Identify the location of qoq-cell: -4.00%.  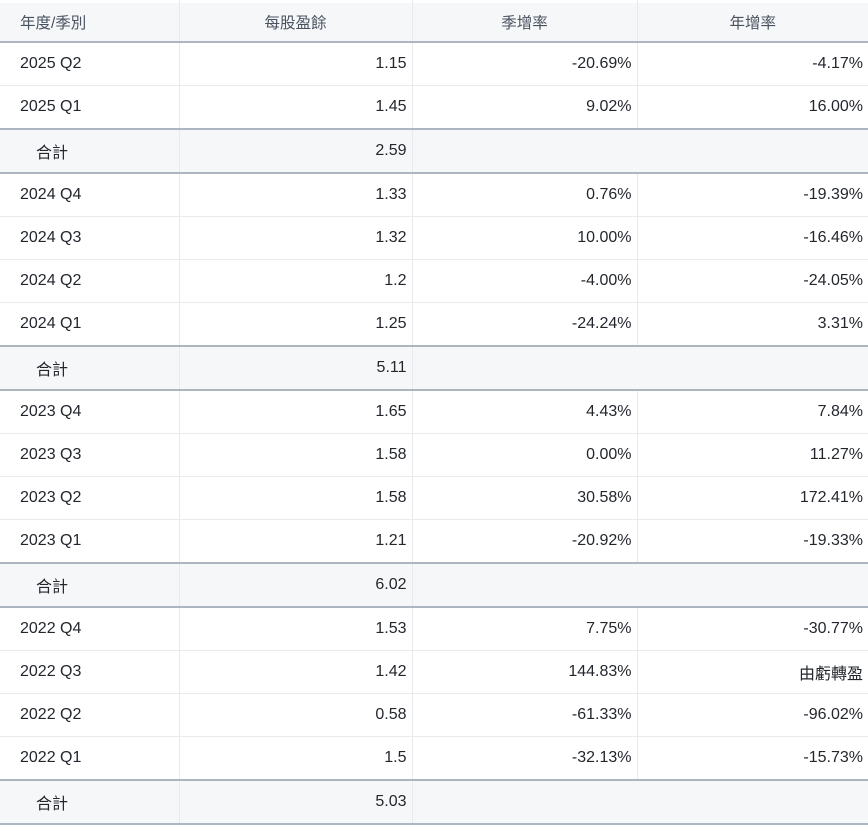
(524, 281).